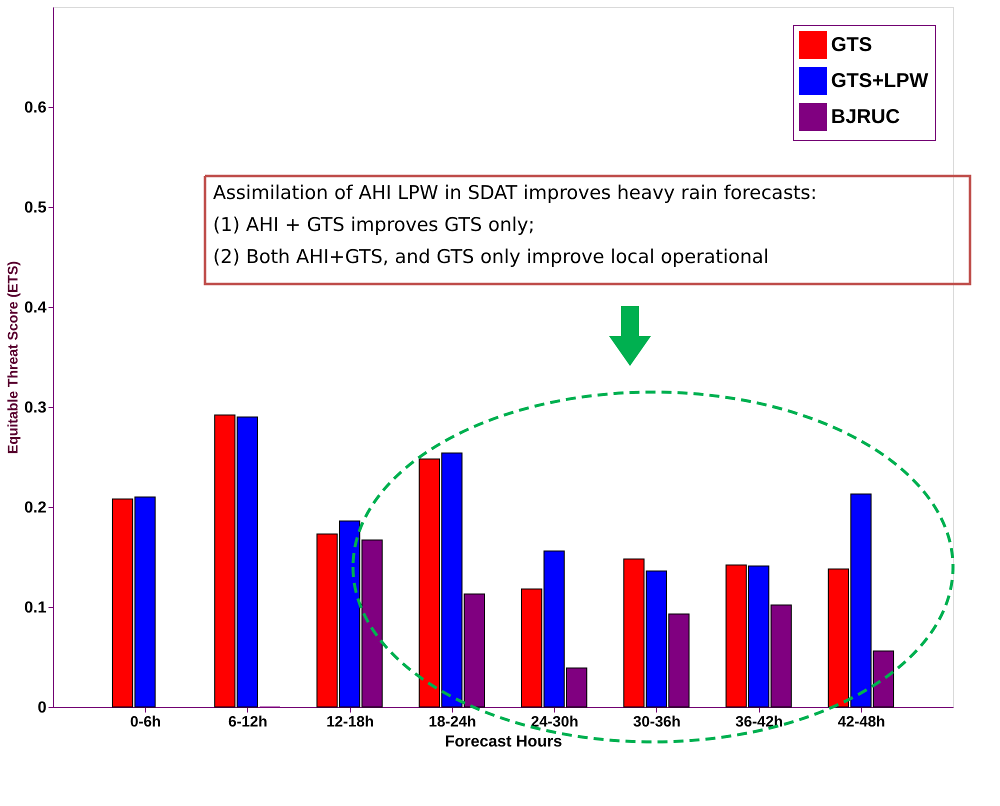 The image size is (1000, 806). What do you see at coordinates (759, 722) in the screenshot?
I see `x-tick-label: 36-42h` at bounding box center [759, 722].